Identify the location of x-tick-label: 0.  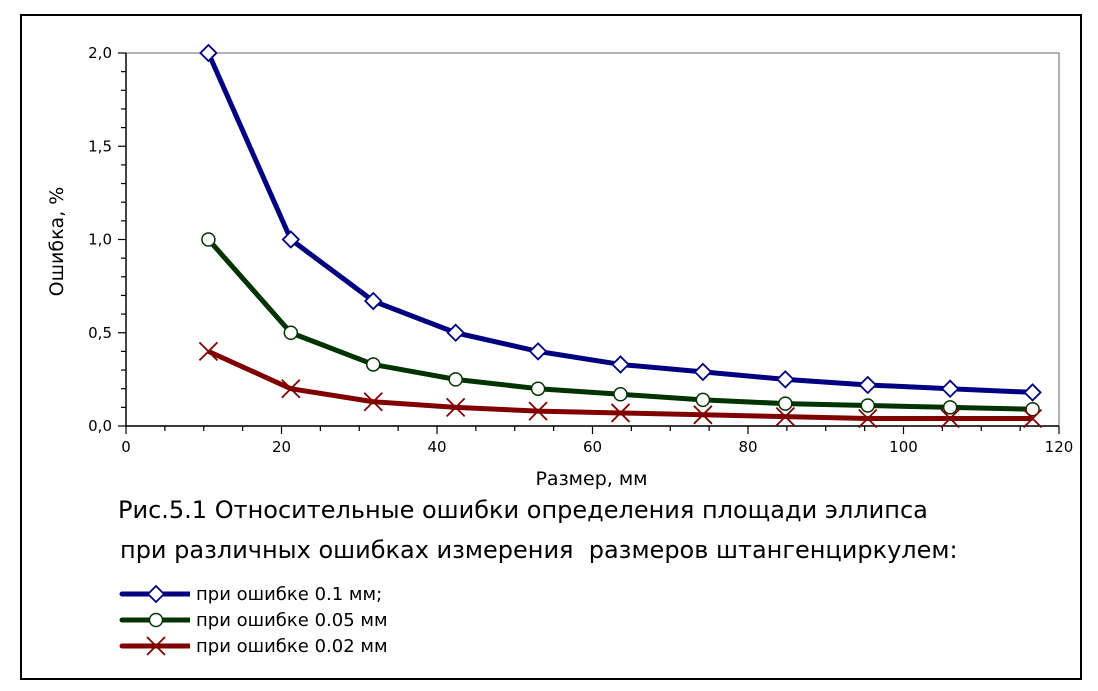
(126, 447).